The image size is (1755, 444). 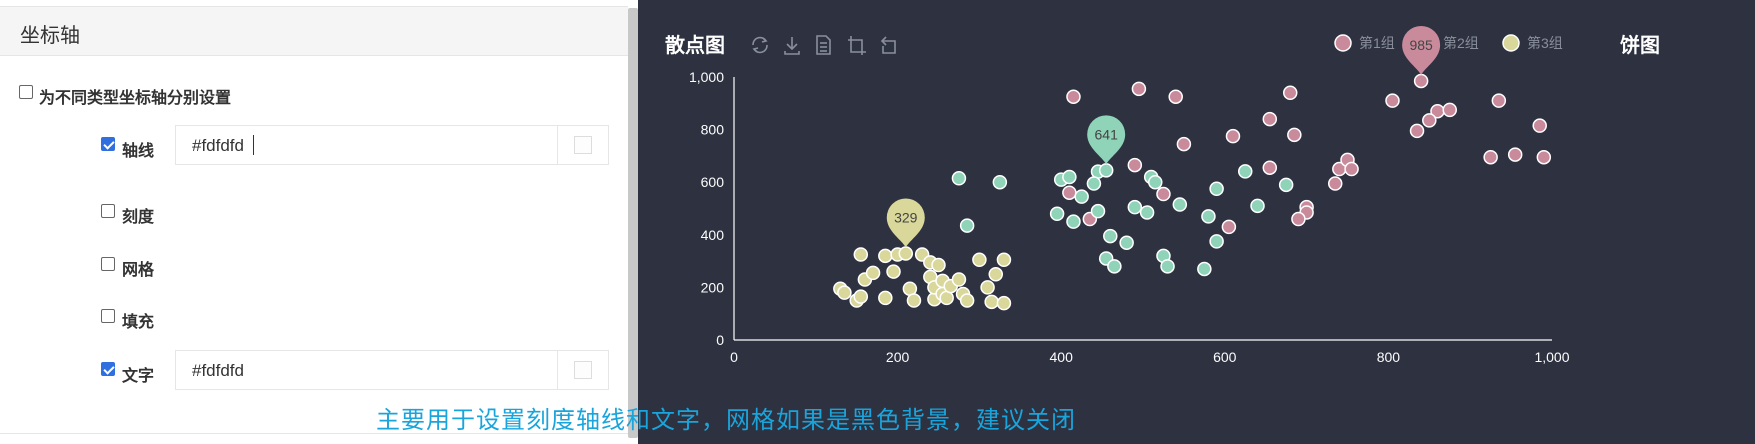 What do you see at coordinates (713, 235) in the screenshot?
I see `y-tick-label: 400` at bounding box center [713, 235].